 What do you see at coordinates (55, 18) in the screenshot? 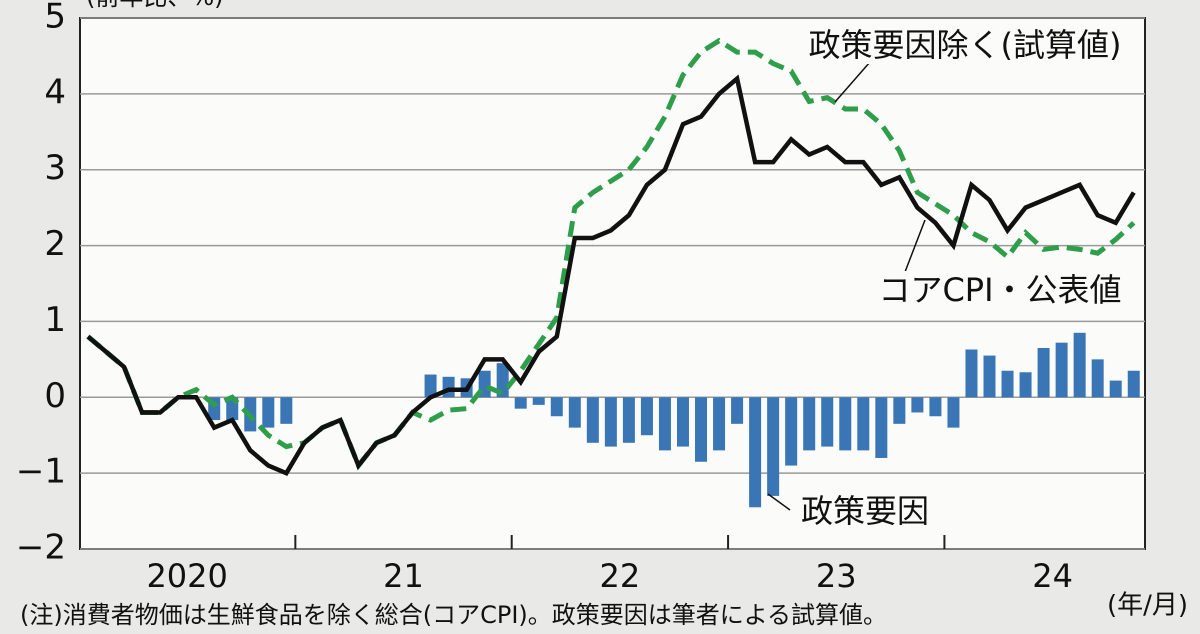
I see `y-tick-label: 5` at bounding box center [55, 18].